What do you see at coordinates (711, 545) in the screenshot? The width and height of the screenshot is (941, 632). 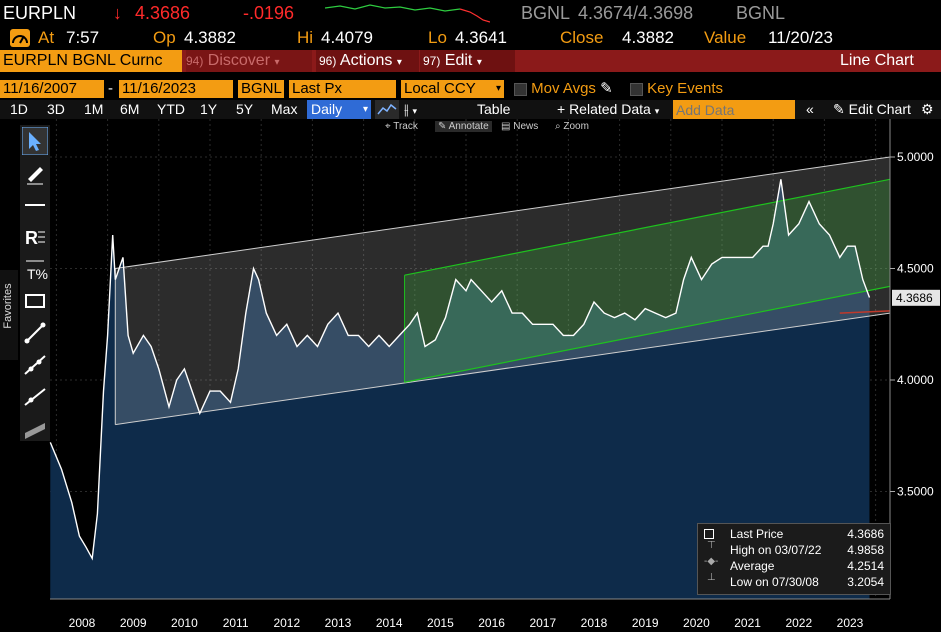 I see `high-marker-icon: ⊤` at bounding box center [711, 545].